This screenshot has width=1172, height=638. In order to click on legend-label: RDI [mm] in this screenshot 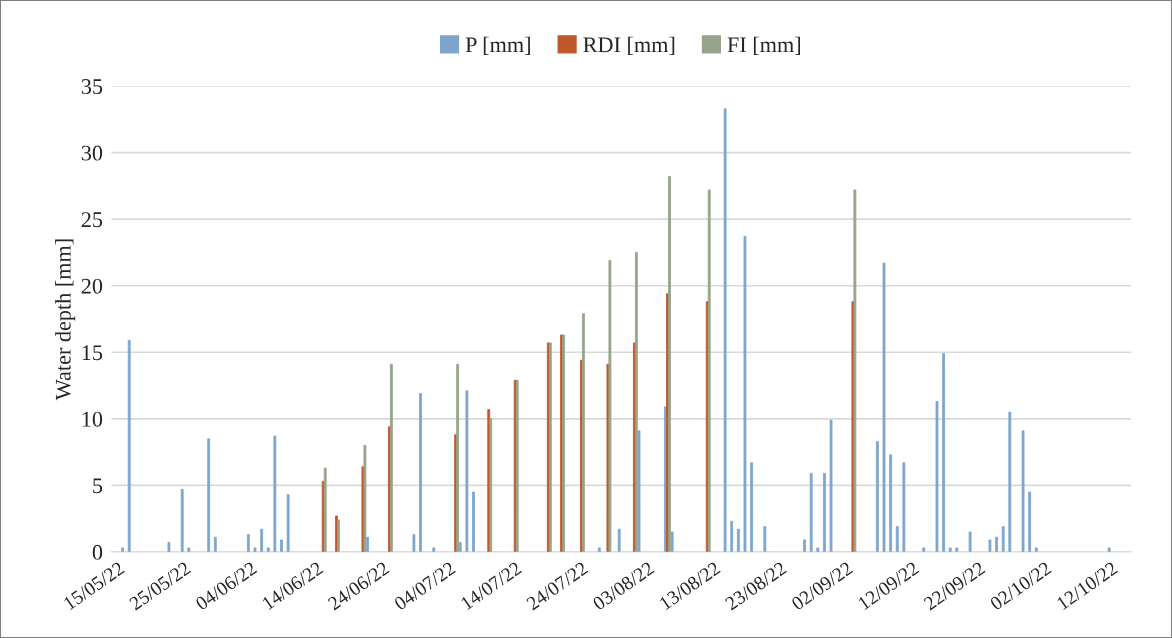, I will do `click(629, 46)`.